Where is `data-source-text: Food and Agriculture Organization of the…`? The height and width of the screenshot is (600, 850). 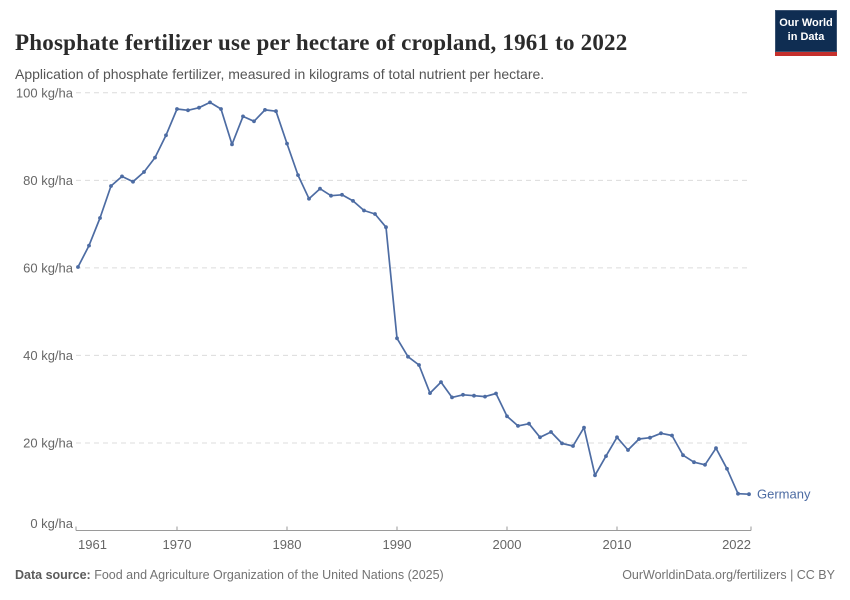 data-source-text: Food and Agriculture Organization of the… is located at coordinates (267, 575).